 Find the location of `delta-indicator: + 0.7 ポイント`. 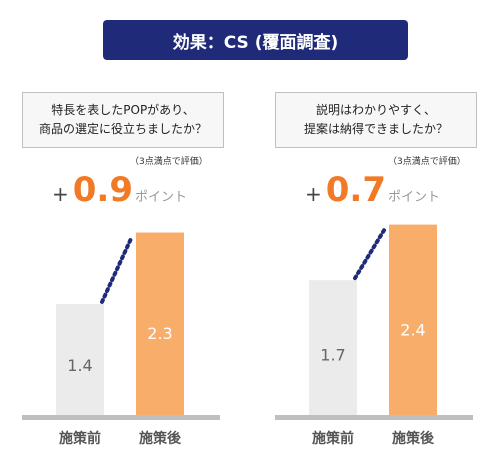

delta-indicator: + 0.7 ポイント is located at coordinates (372, 190).